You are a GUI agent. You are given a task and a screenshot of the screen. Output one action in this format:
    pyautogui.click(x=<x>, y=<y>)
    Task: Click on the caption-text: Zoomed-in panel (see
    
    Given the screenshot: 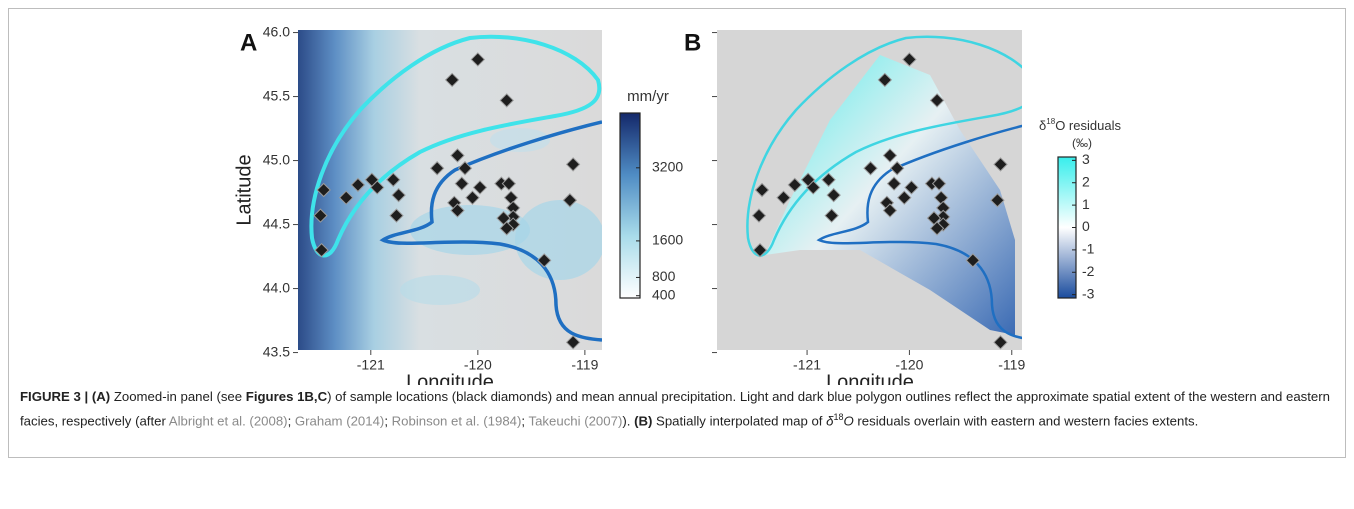 What is the action you would take?
    pyautogui.click(x=178, y=396)
    